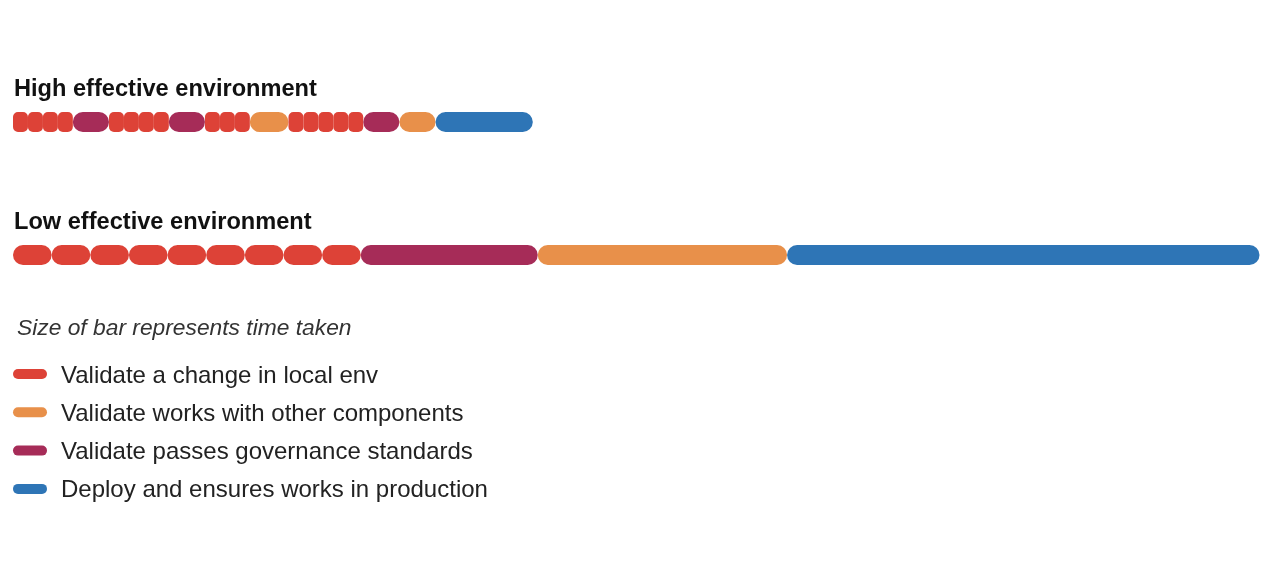 This screenshot has width=1280, height=585. What do you see at coordinates (262, 412) in the screenshot?
I see `legend-label: Validate works with other components` at bounding box center [262, 412].